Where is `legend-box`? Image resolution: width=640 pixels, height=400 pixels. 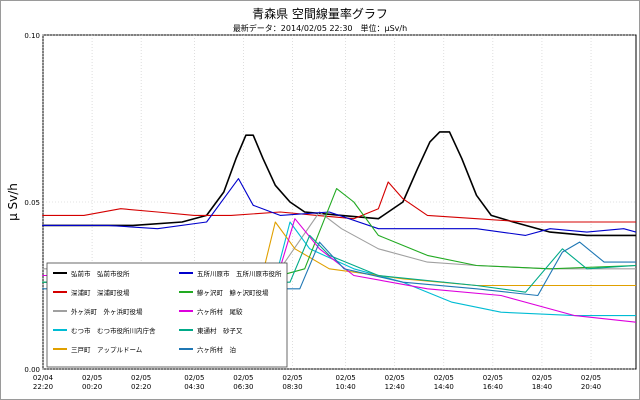
legend-box is located at coordinates (167, 315).